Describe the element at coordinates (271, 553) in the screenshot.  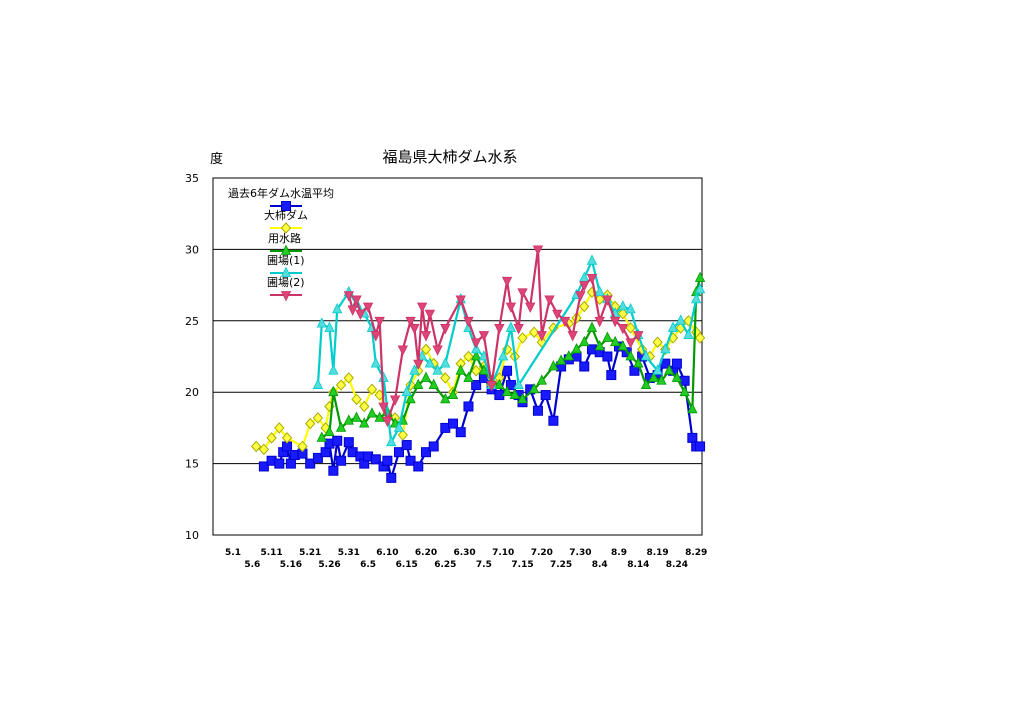
I see `x-tick-label: 5.11` at that location.